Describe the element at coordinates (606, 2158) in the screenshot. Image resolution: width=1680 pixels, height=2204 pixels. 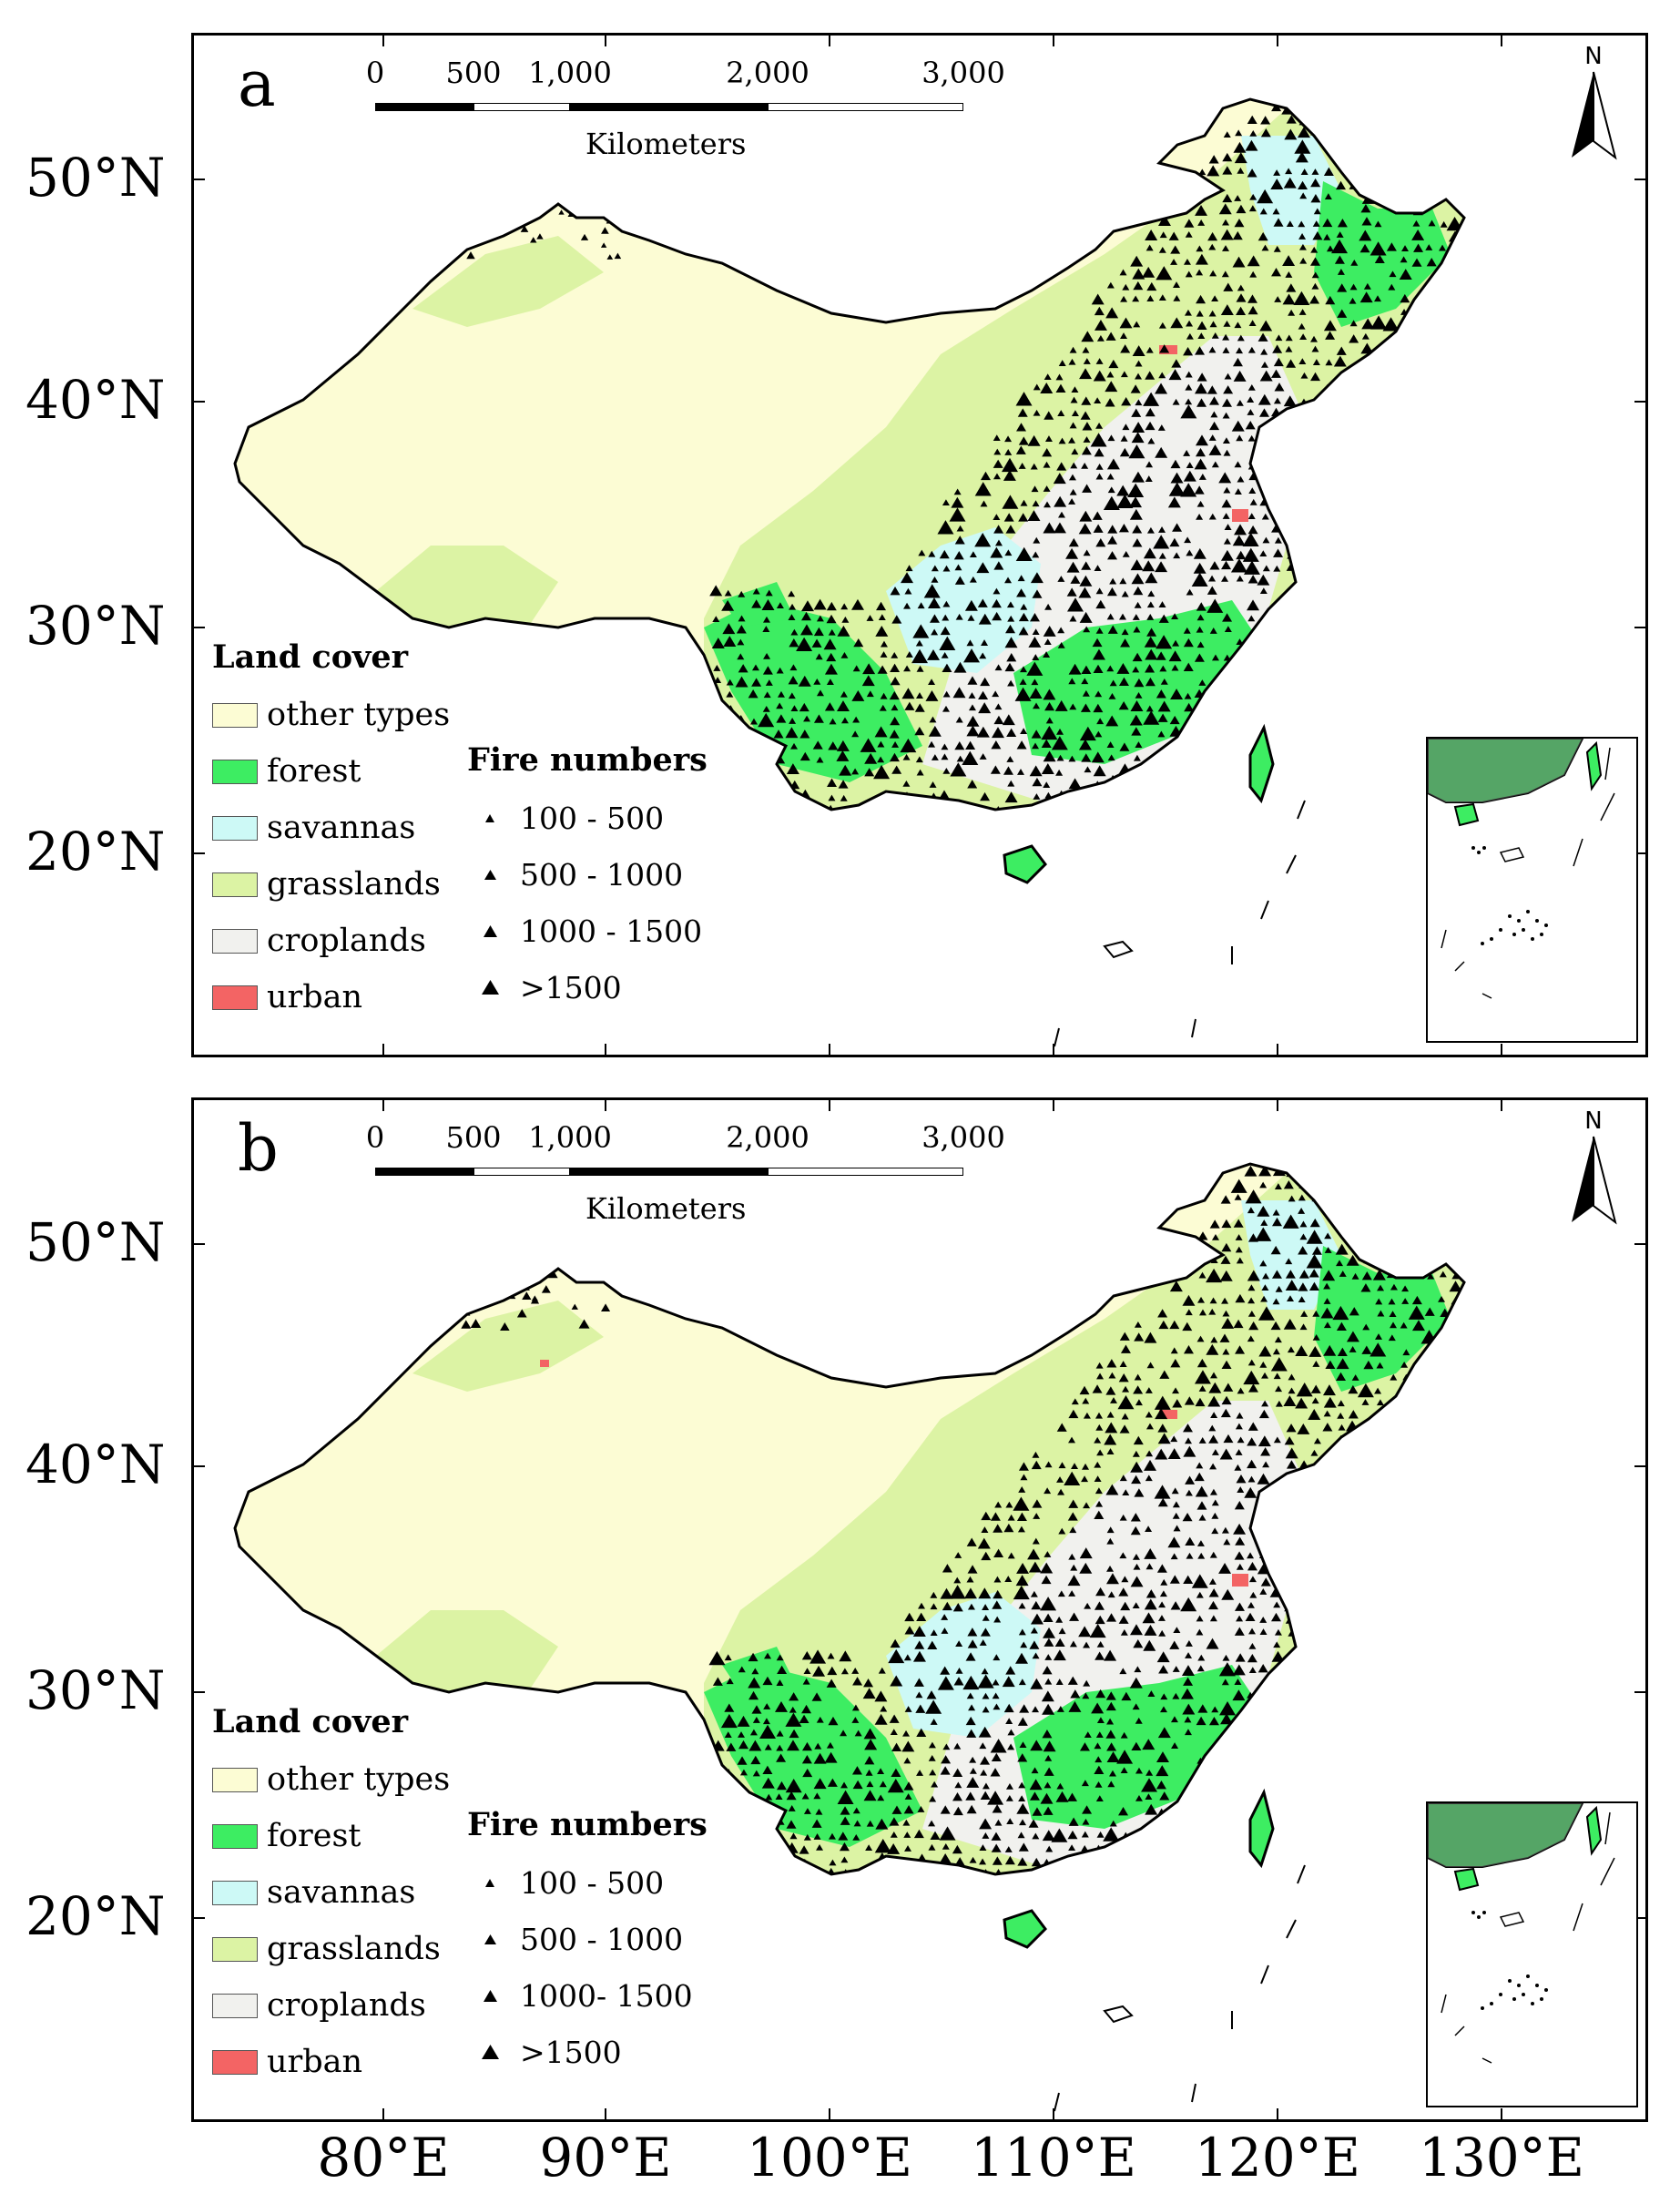
I see `longitude-label: 90°E` at that location.